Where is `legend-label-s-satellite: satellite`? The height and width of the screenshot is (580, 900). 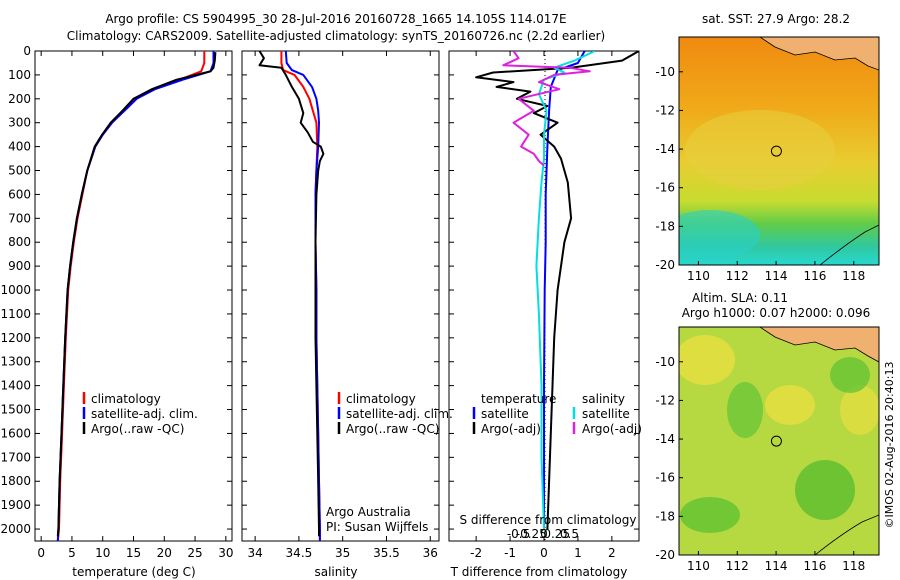
legend-label-s-satellite: satellite is located at coordinates (606, 414).